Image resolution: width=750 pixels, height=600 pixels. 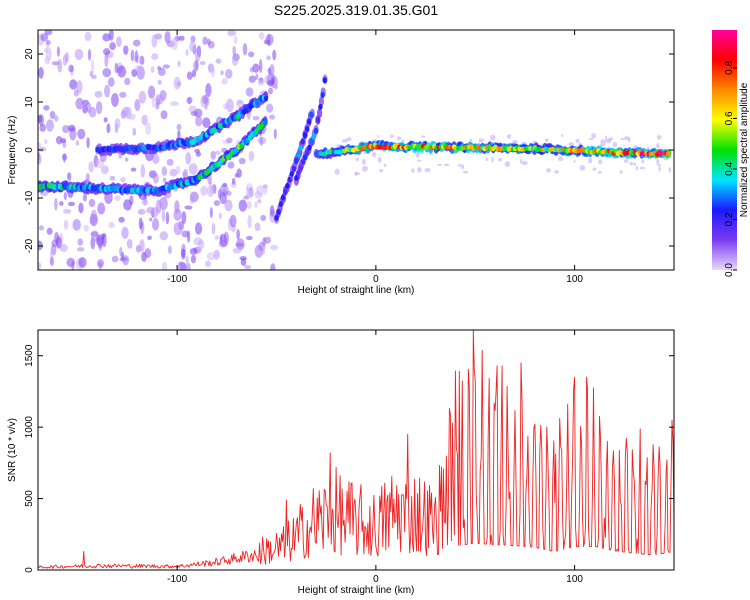 What do you see at coordinates (29, 355) in the screenshot?
I see `snr-yaxis-tick-label: 1500` at bounding box center [29, 355].